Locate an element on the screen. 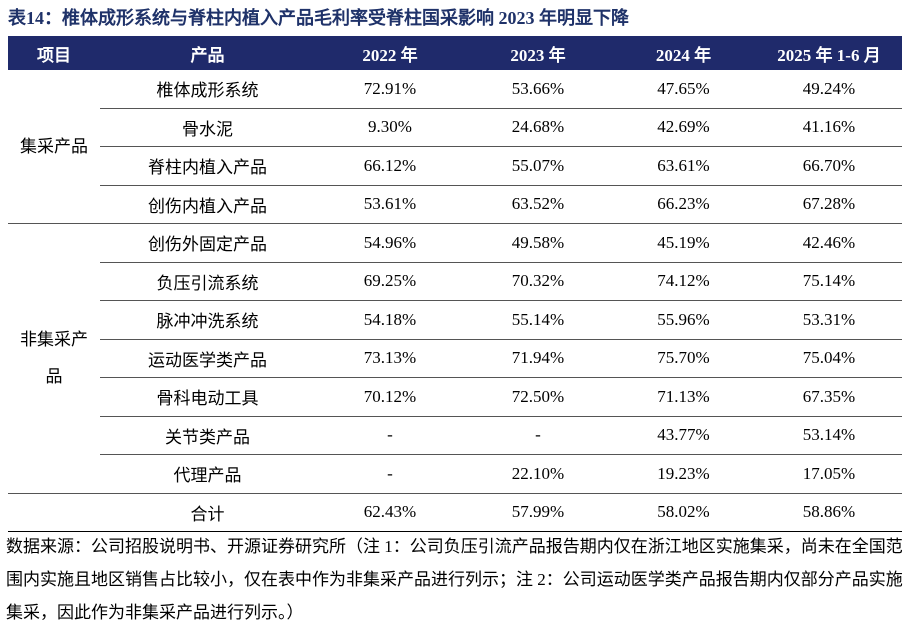 This screenshot has height=637, width=909. cell: 58.02% is located at coordinates (683, 512).